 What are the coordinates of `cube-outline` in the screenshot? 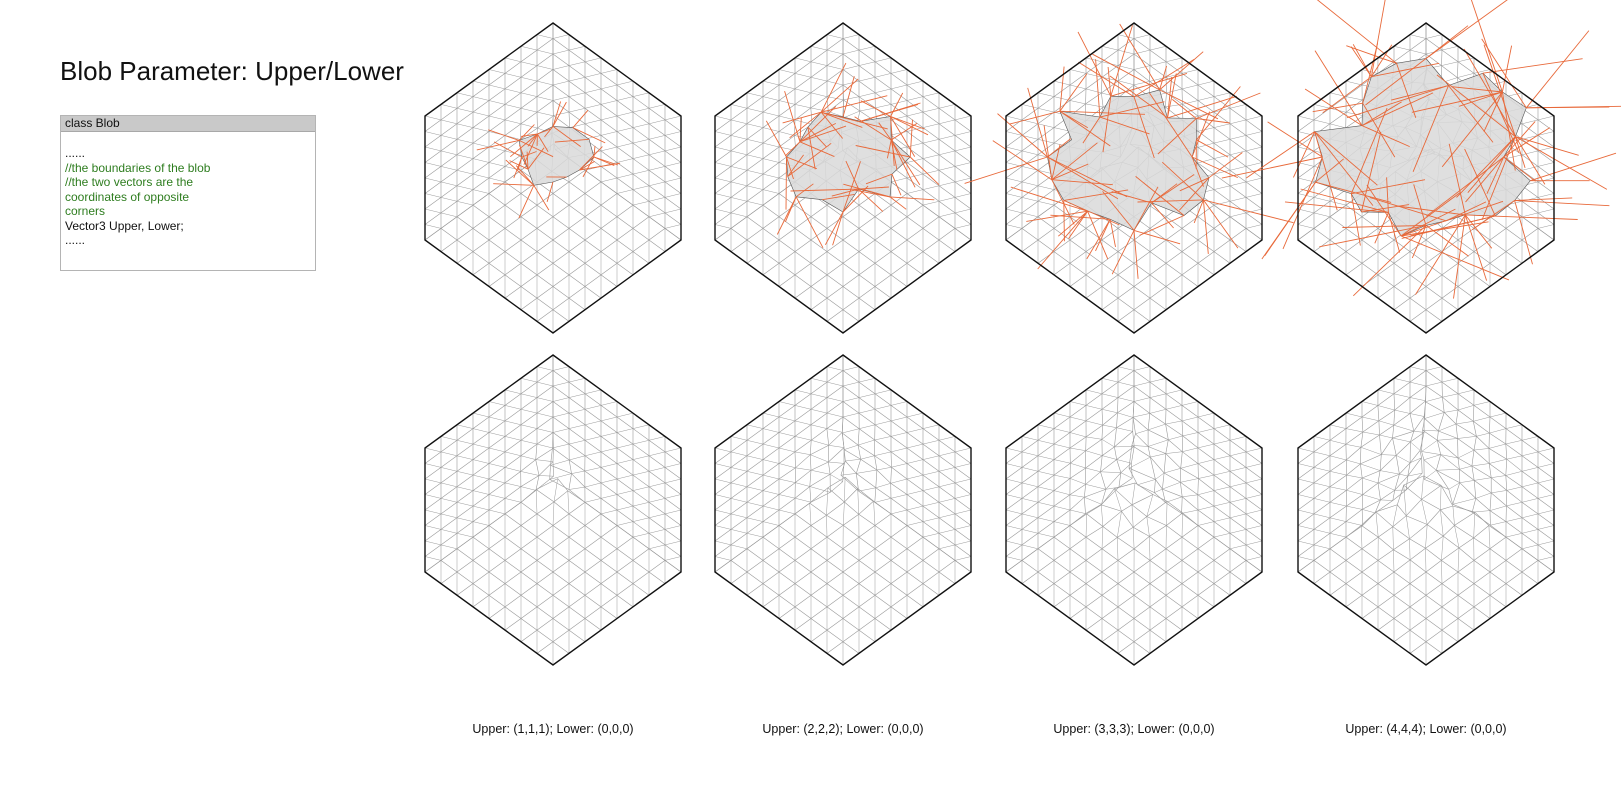 It's located at (1426, 510).